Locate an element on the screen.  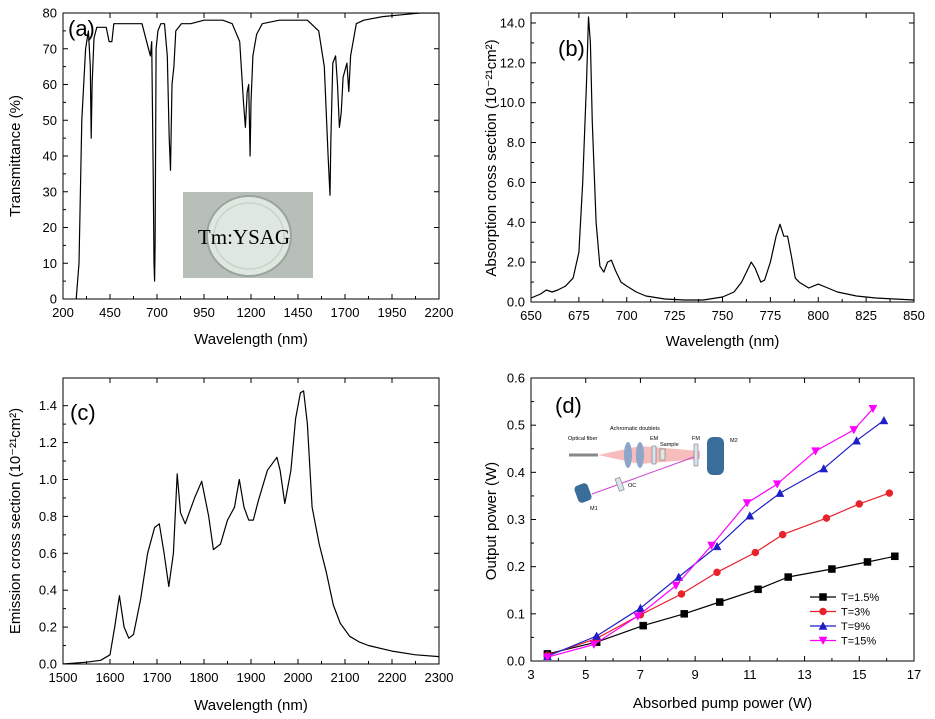
x-tick-label: 5 is located at coordinates (585, 674).